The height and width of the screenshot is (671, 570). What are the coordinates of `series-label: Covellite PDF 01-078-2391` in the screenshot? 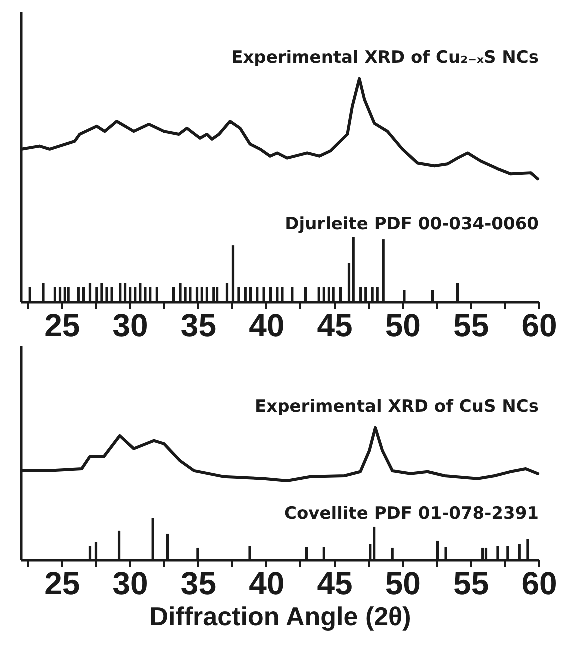 It's located at (411, 514).